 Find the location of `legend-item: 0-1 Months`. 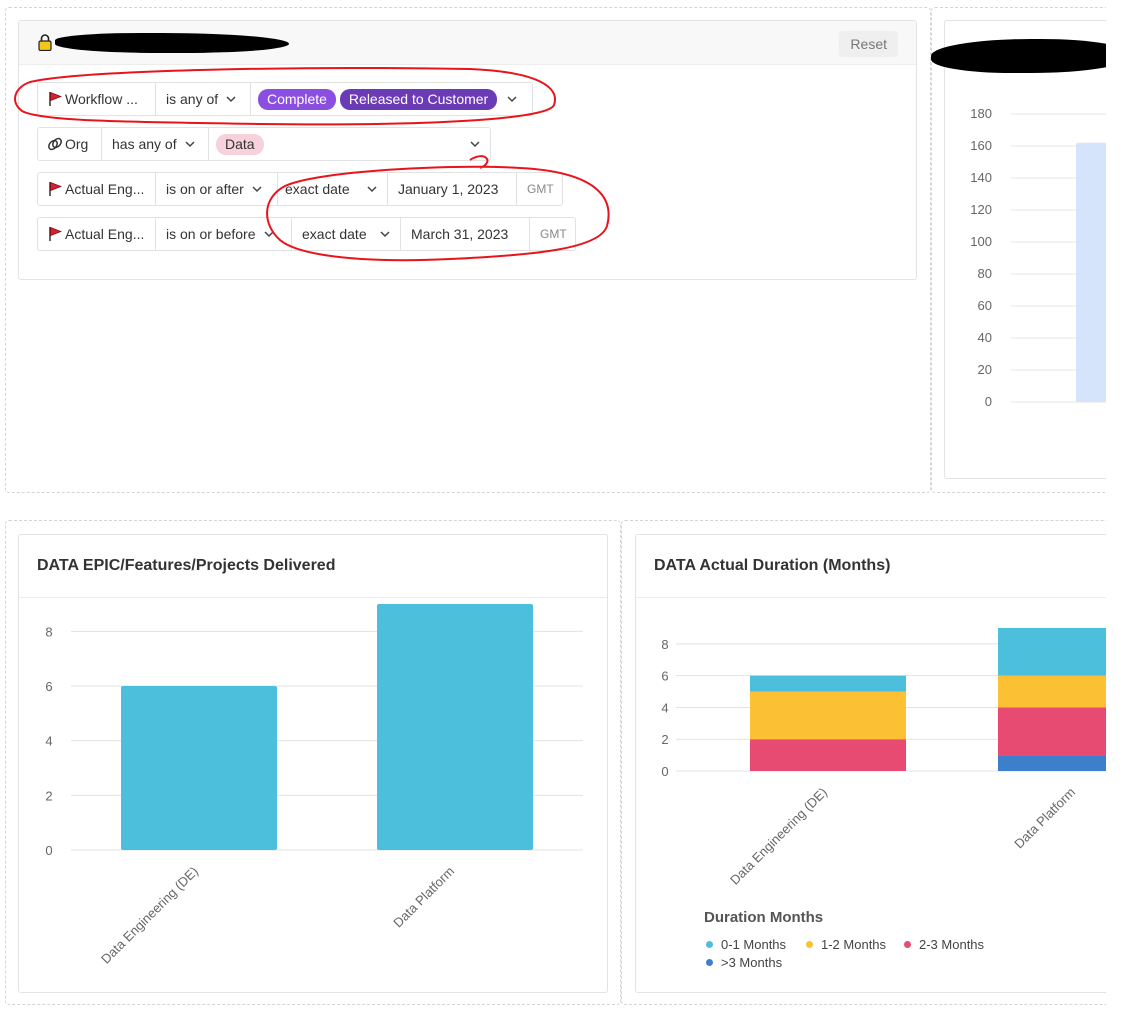

legend-item: 0-1 Months is located at coordinates (746, 944).